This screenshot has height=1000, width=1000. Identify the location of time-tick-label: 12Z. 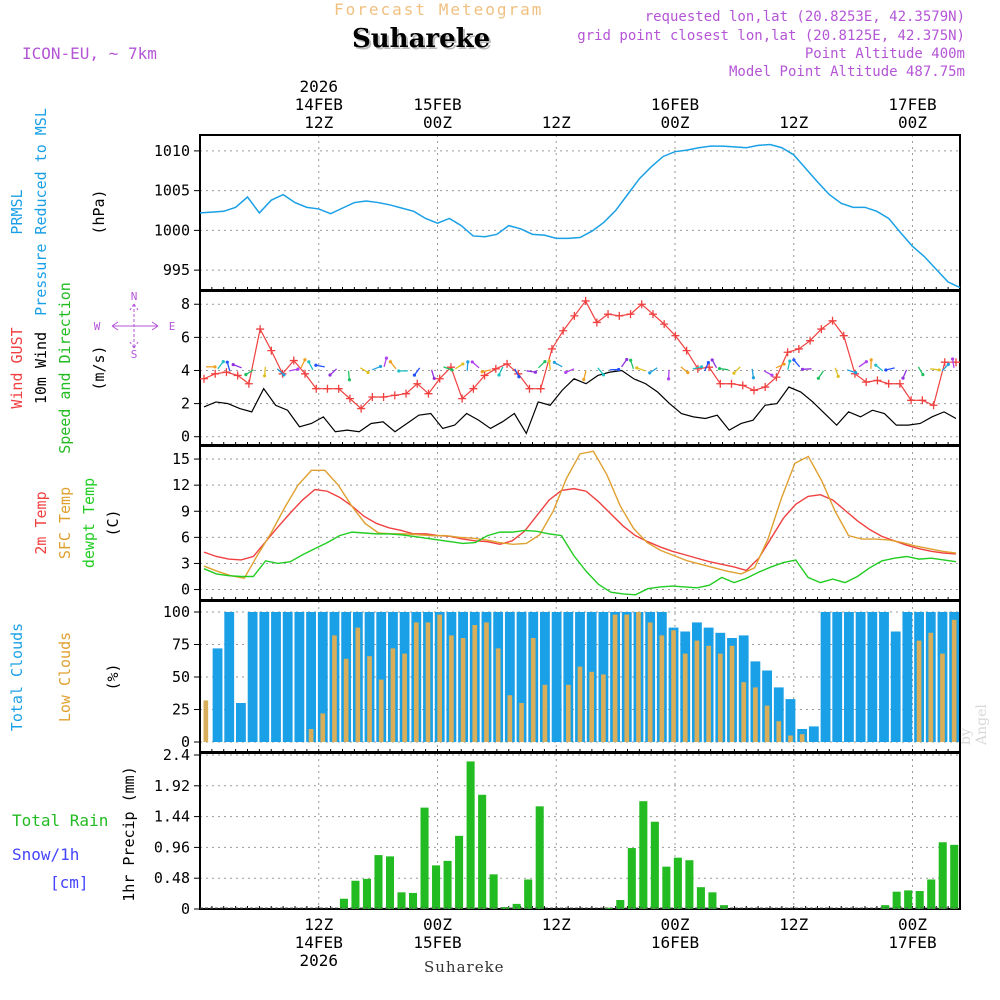
(793, 924).